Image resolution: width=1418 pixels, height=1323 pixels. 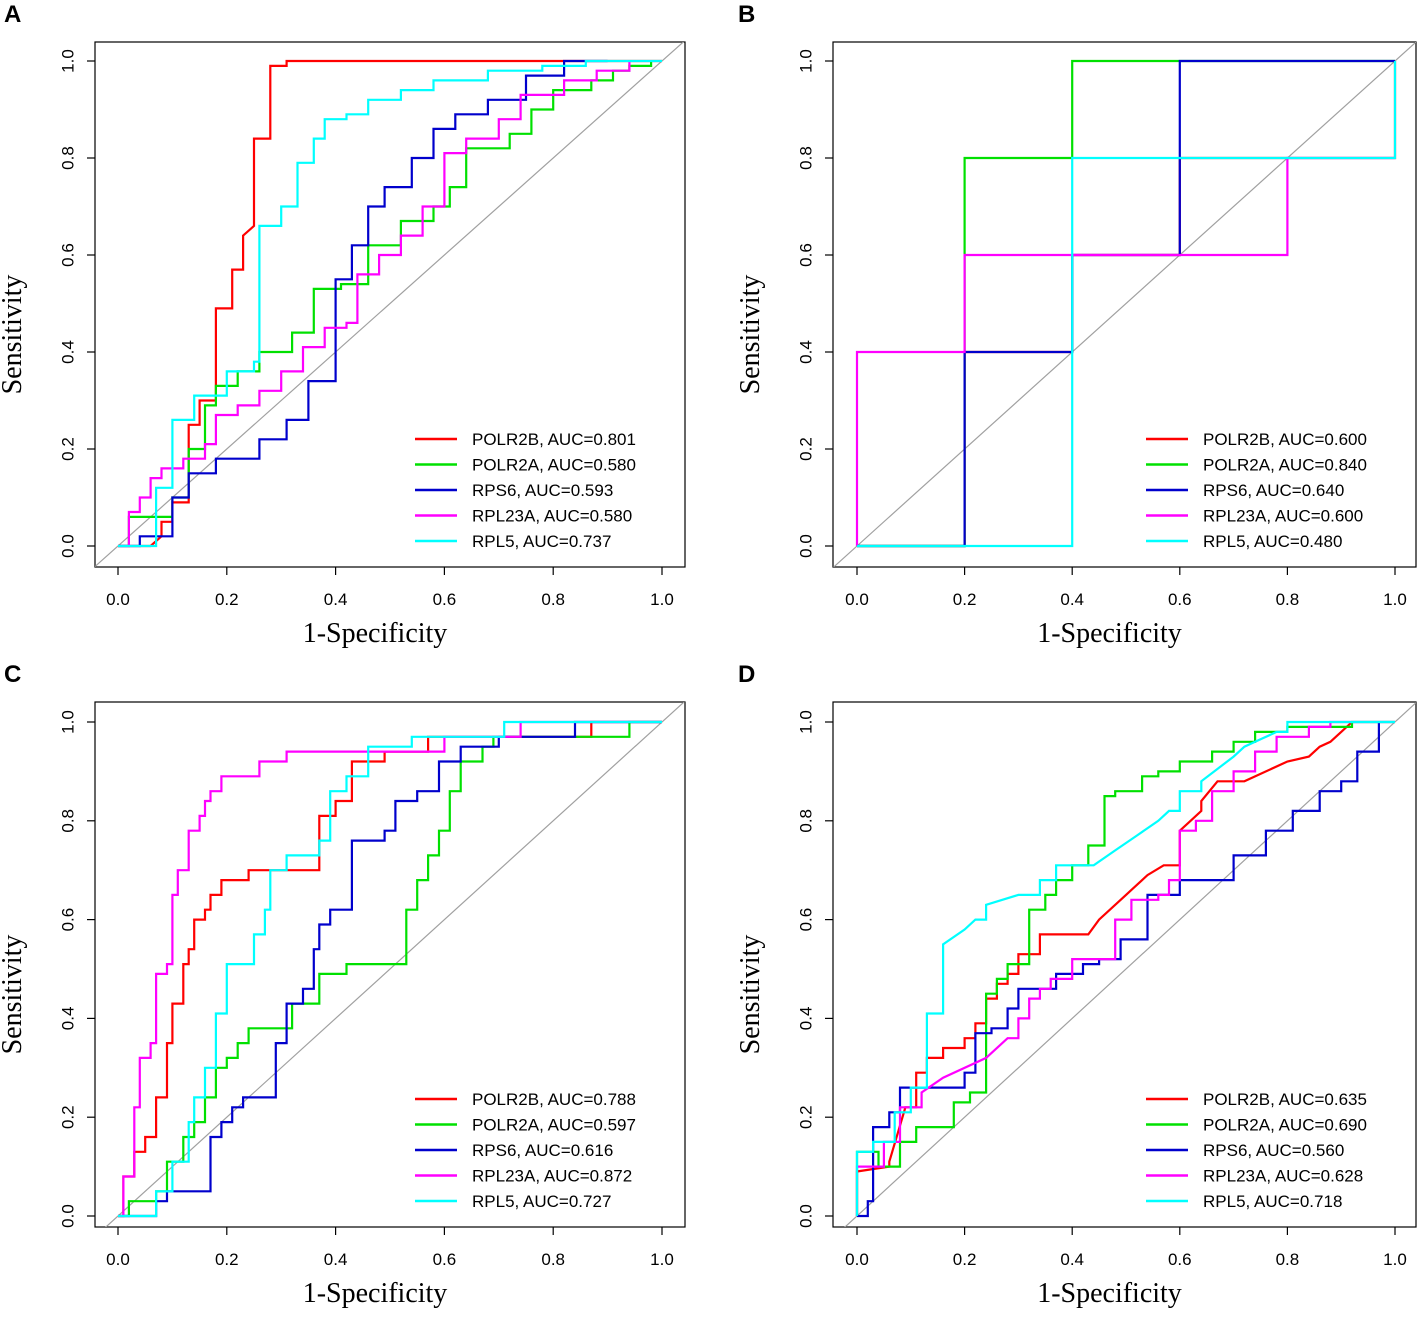 I want to click on legend-label-polr2b: POLR2B, AUC=0.788, so click(x=554, y=1099).